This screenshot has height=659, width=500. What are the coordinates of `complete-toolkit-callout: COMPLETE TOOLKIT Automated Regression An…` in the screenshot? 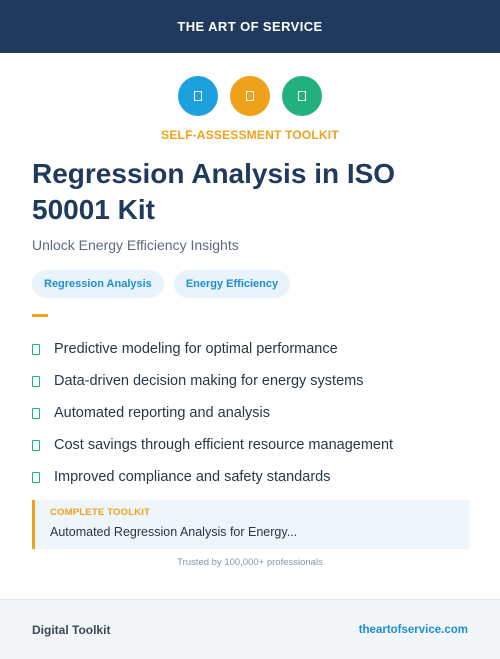 It's located at (250, 524).